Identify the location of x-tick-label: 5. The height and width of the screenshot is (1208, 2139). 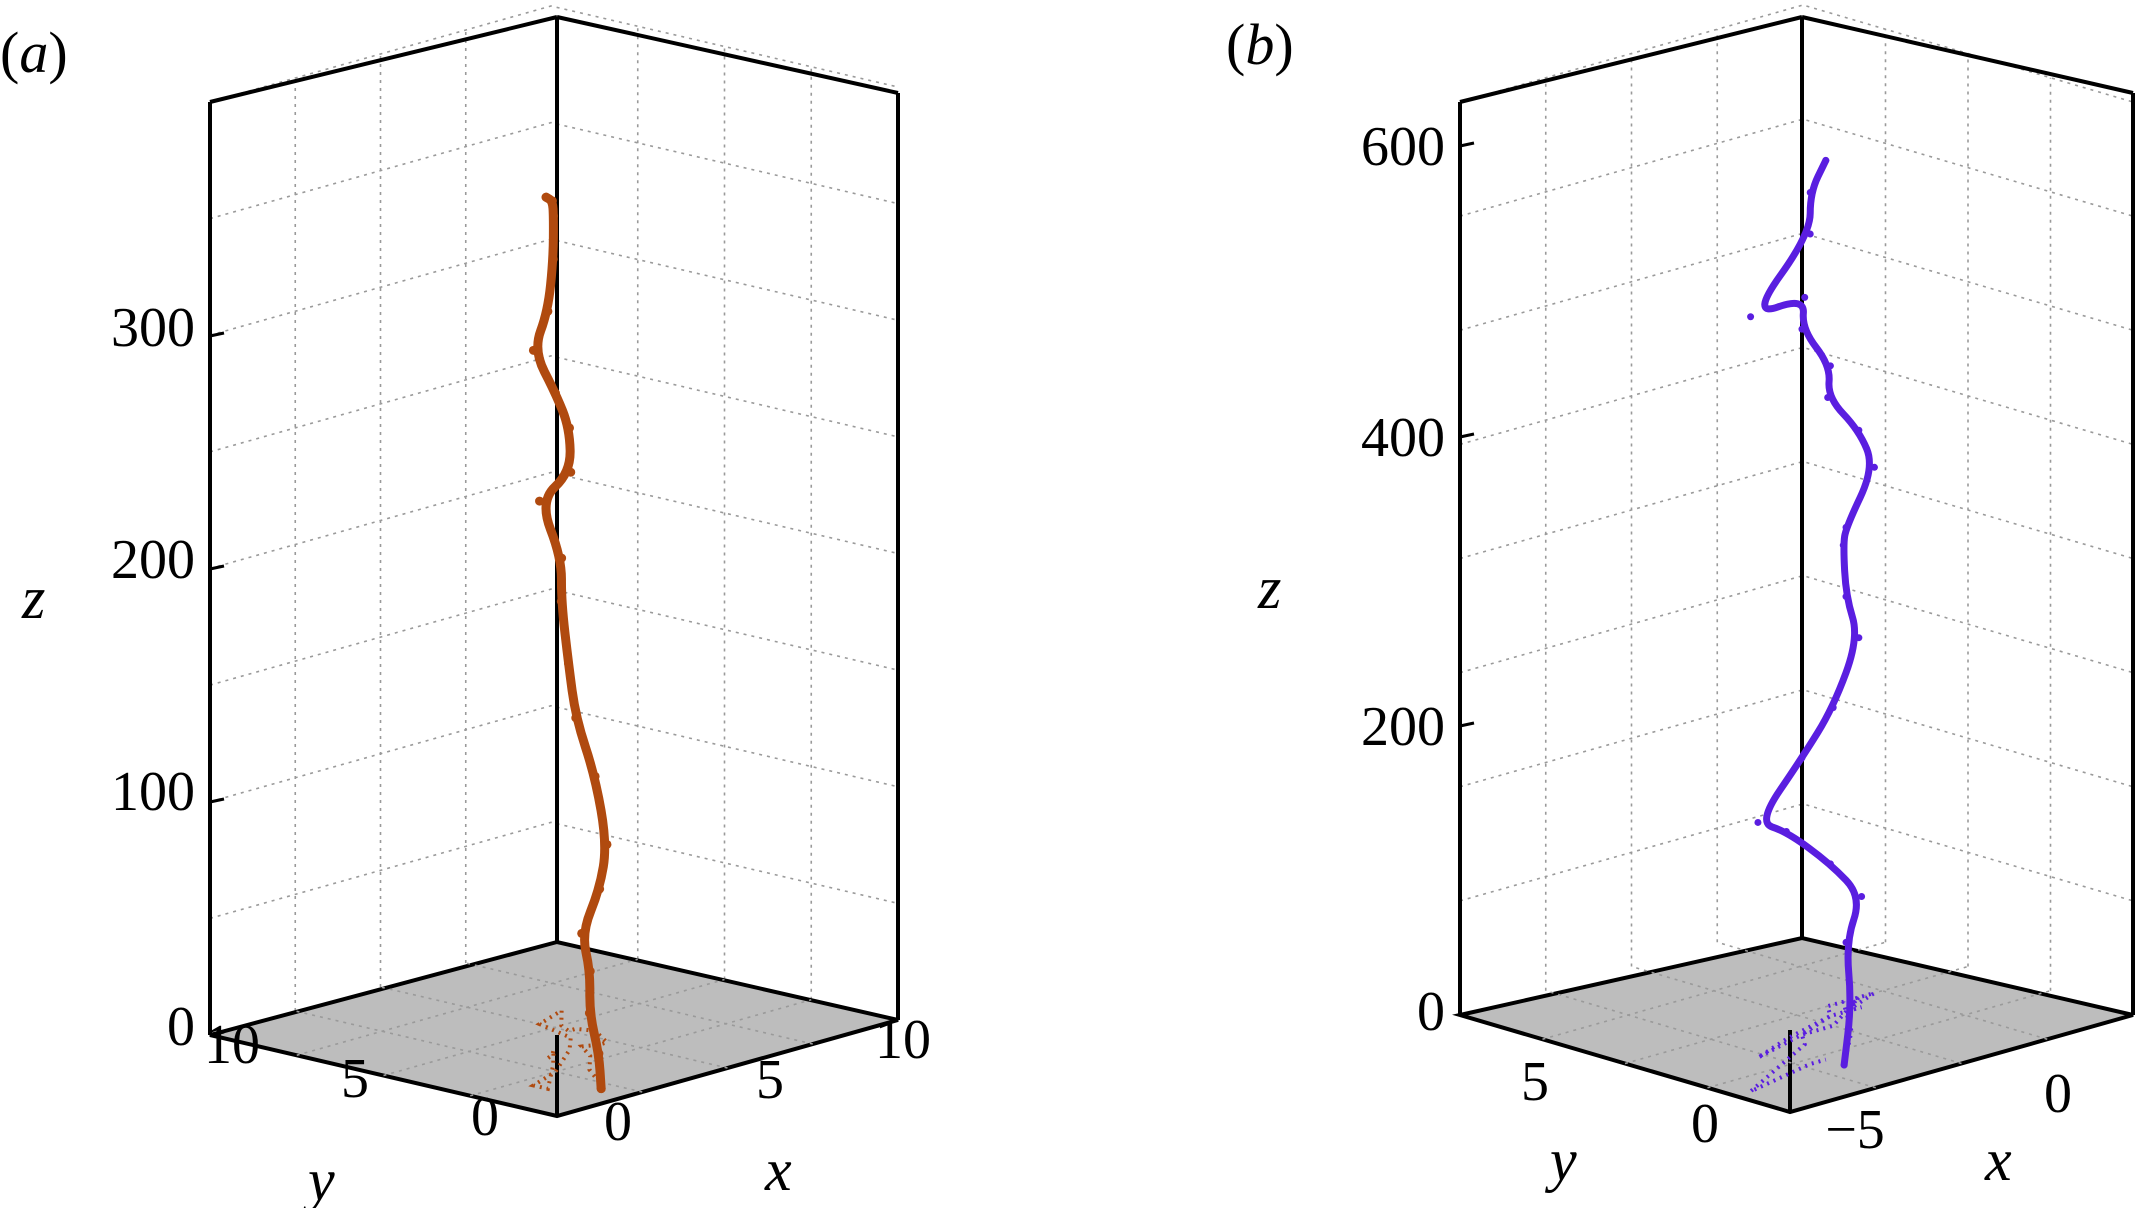
(770, 1080).